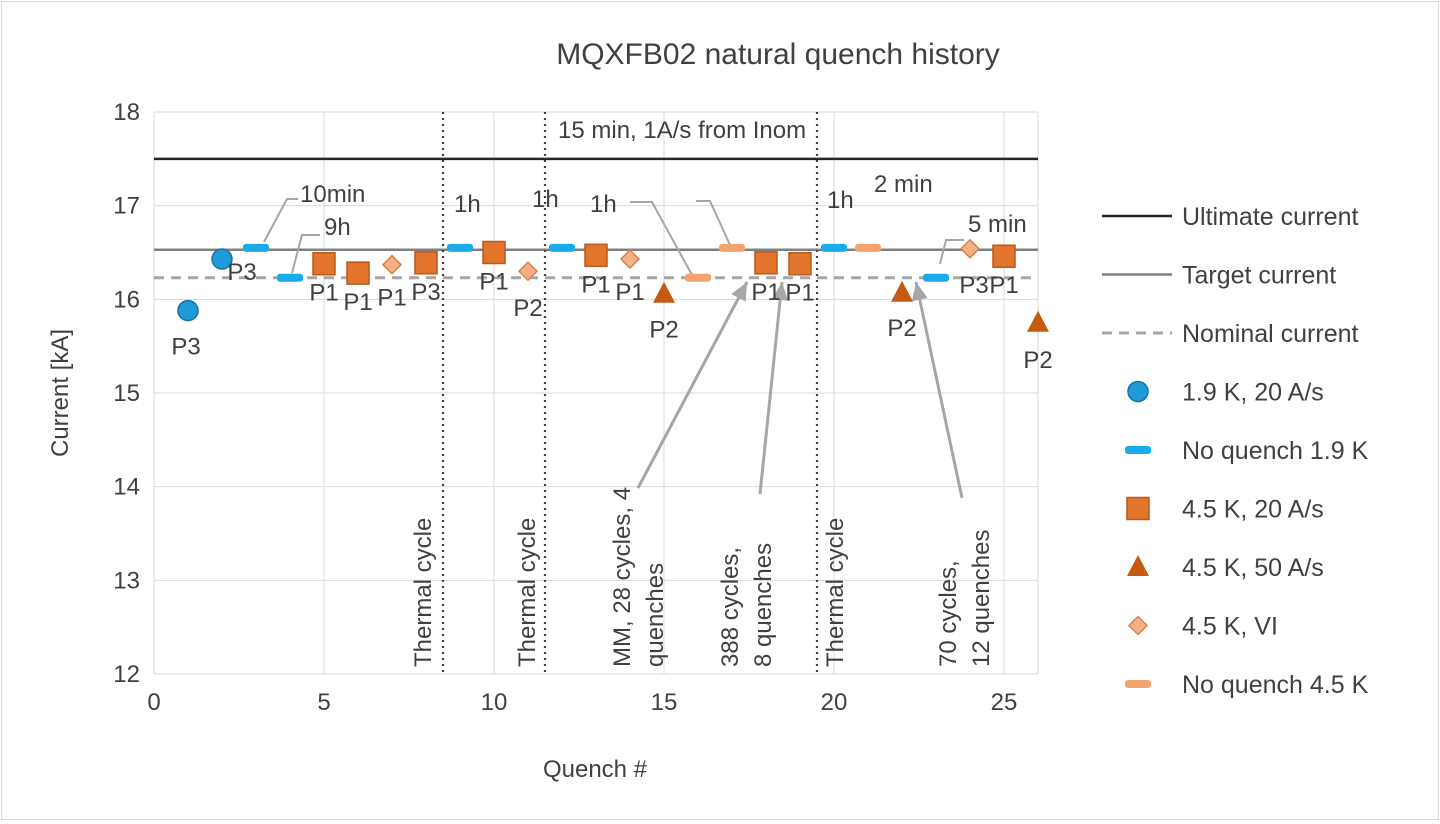 This screenshot has height=824, width=1440. What do you see at coordinates (323, 702) in the screenshot?
I see `x-tick-label: 5` at bounding box center [323, 702].